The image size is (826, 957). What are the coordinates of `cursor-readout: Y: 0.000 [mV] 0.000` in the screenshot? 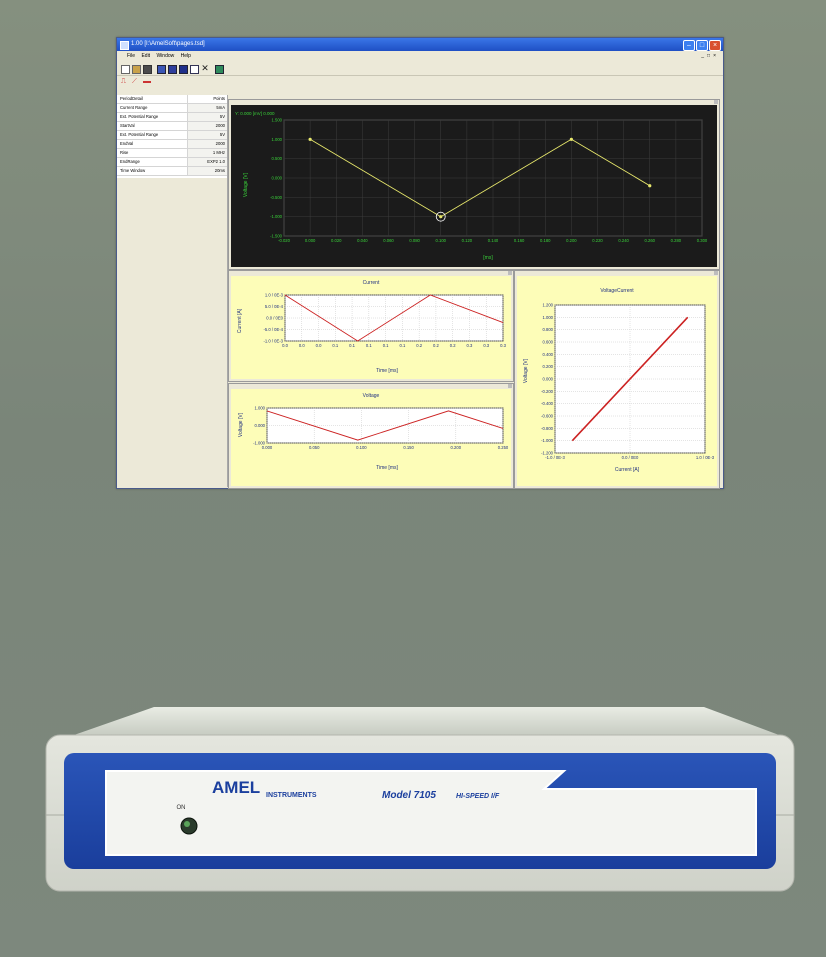 It's located at (255, 113).